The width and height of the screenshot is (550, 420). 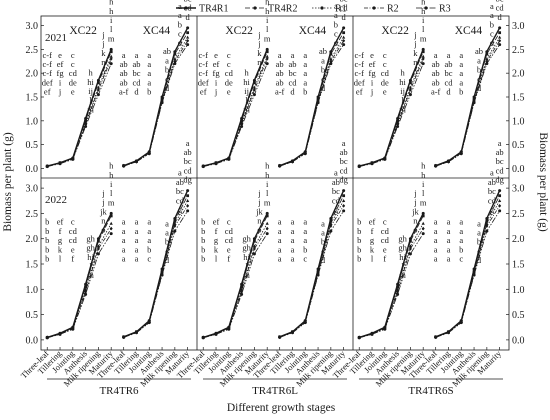 What do you see at coordinates (372, 82) in the screenshot?
I see `significance-letter: i` at bounding box center [372, 82].